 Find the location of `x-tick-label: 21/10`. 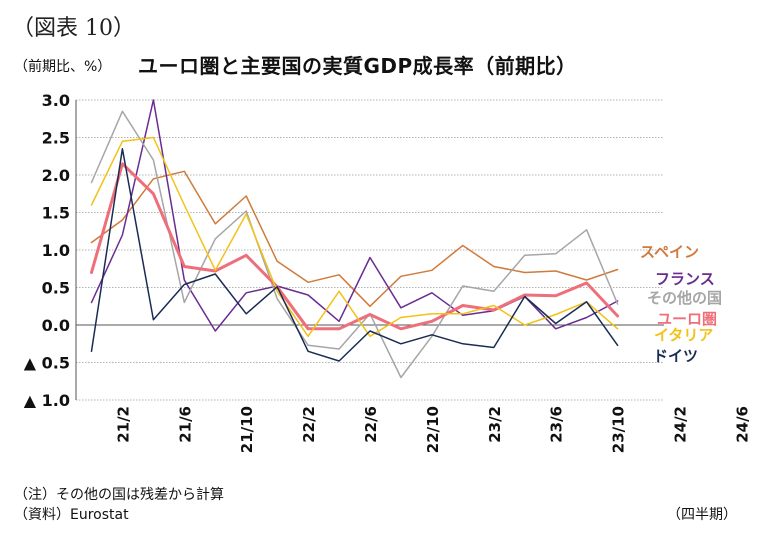

x-tick-label: 21/10 is located at coordinates (247, 429).